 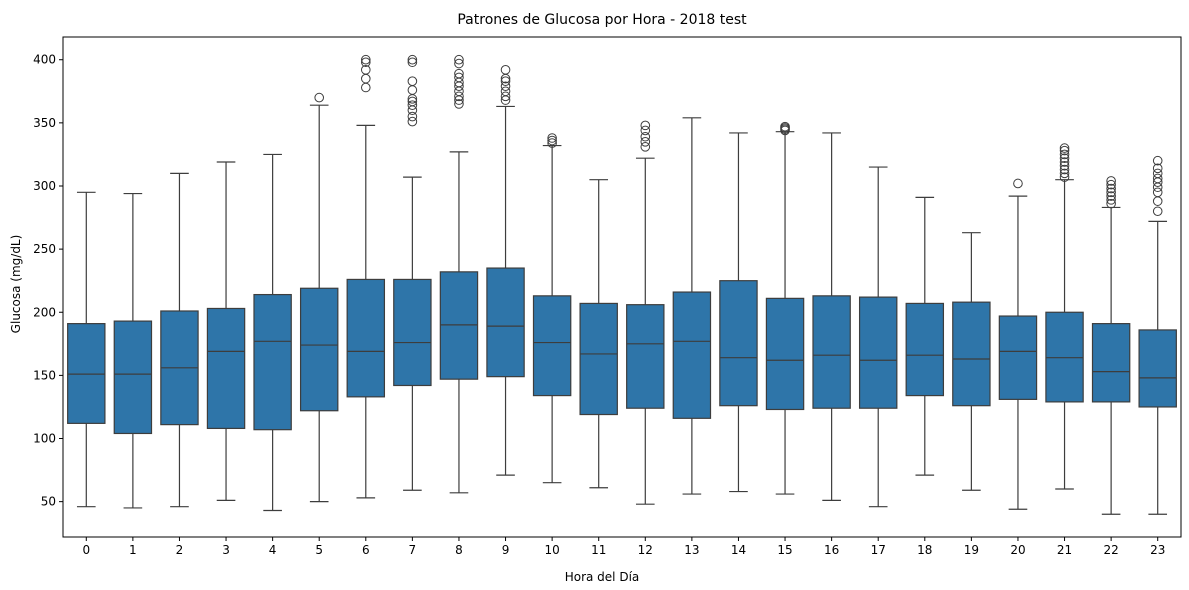 What do you see at coordinates (1110, 550) in the screenshot?
I see `x-tick-label: 22` at bounding box center [1110, 550].